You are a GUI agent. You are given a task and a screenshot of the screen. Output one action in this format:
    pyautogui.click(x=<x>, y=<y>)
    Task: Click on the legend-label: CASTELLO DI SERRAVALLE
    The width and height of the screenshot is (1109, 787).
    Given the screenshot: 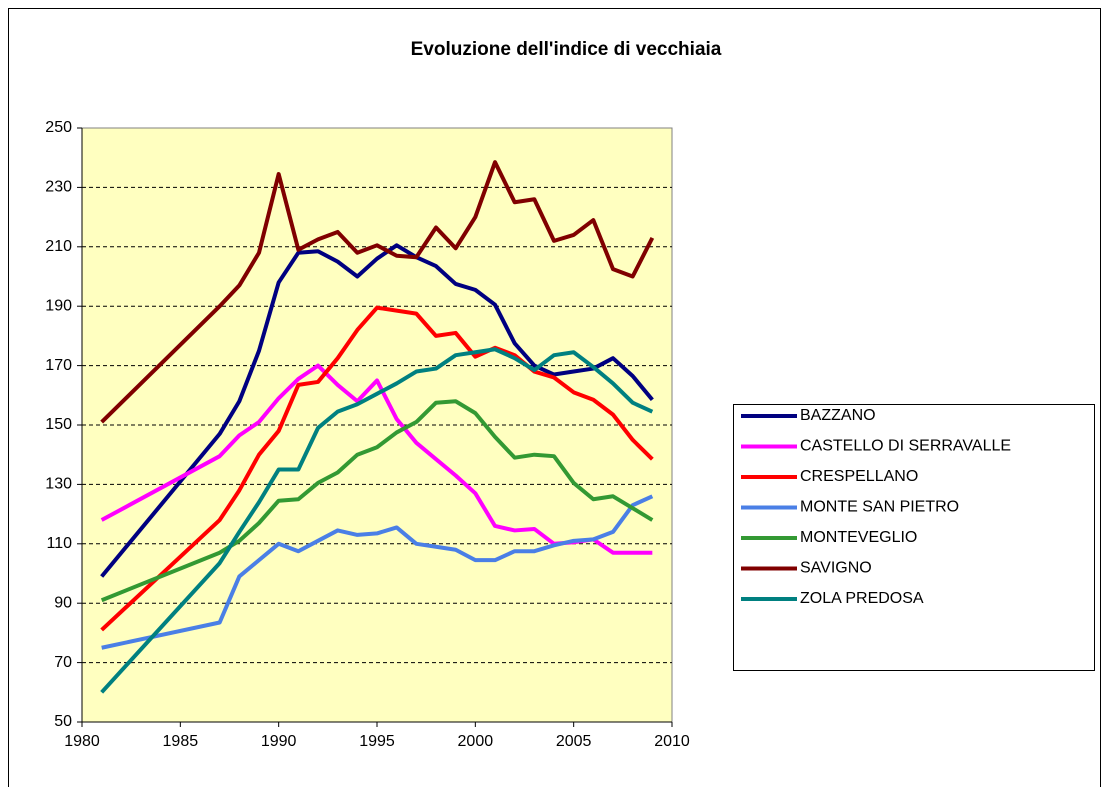 What is the action you would take?
    pyautogui.click(x=905, y=446)
    